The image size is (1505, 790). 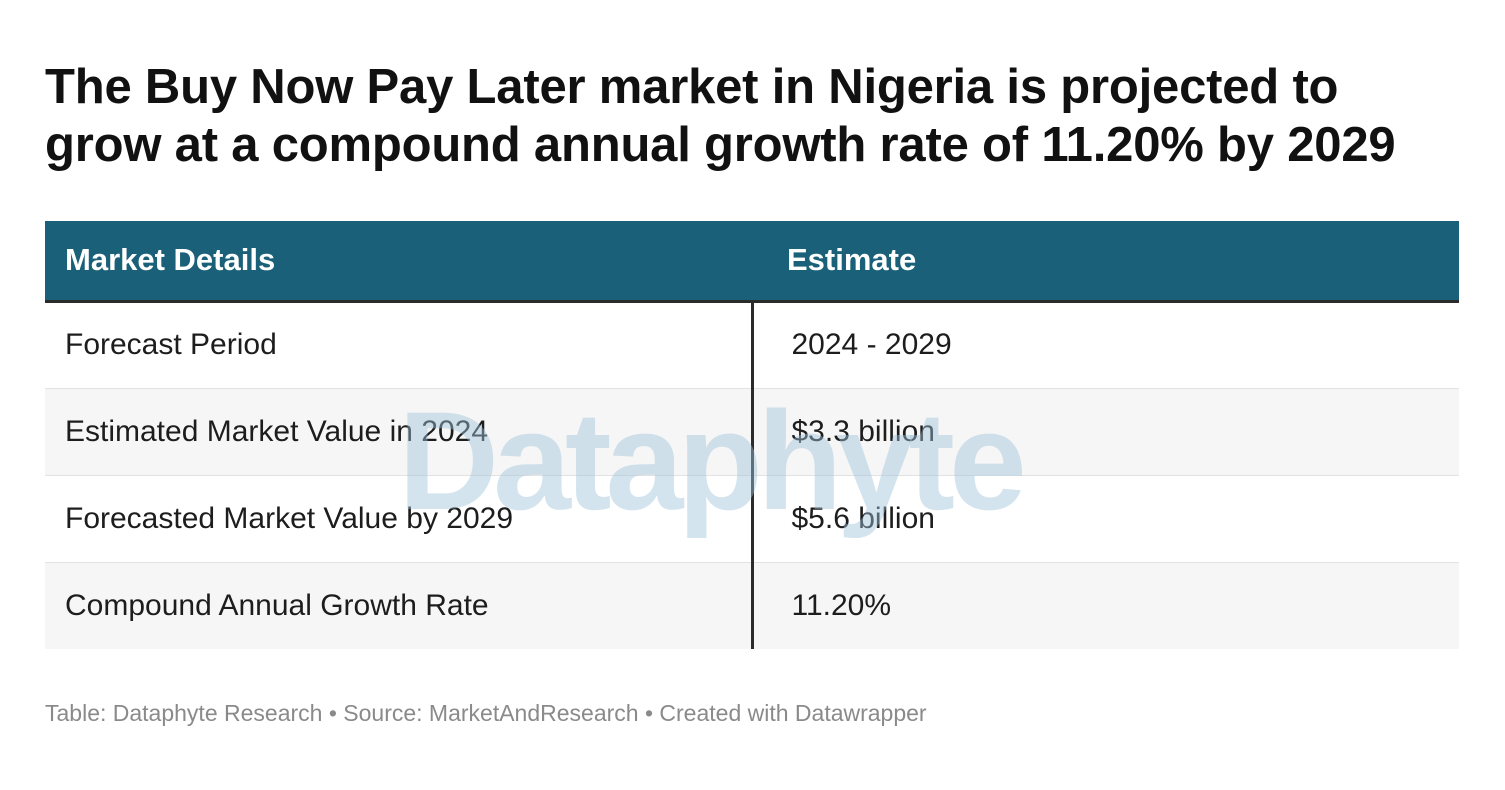 What do you see at coordinates (1104, 519) in the screenshot?
I see `cell-estimate: $5.6 billion` at bounding box center [1104, 519].